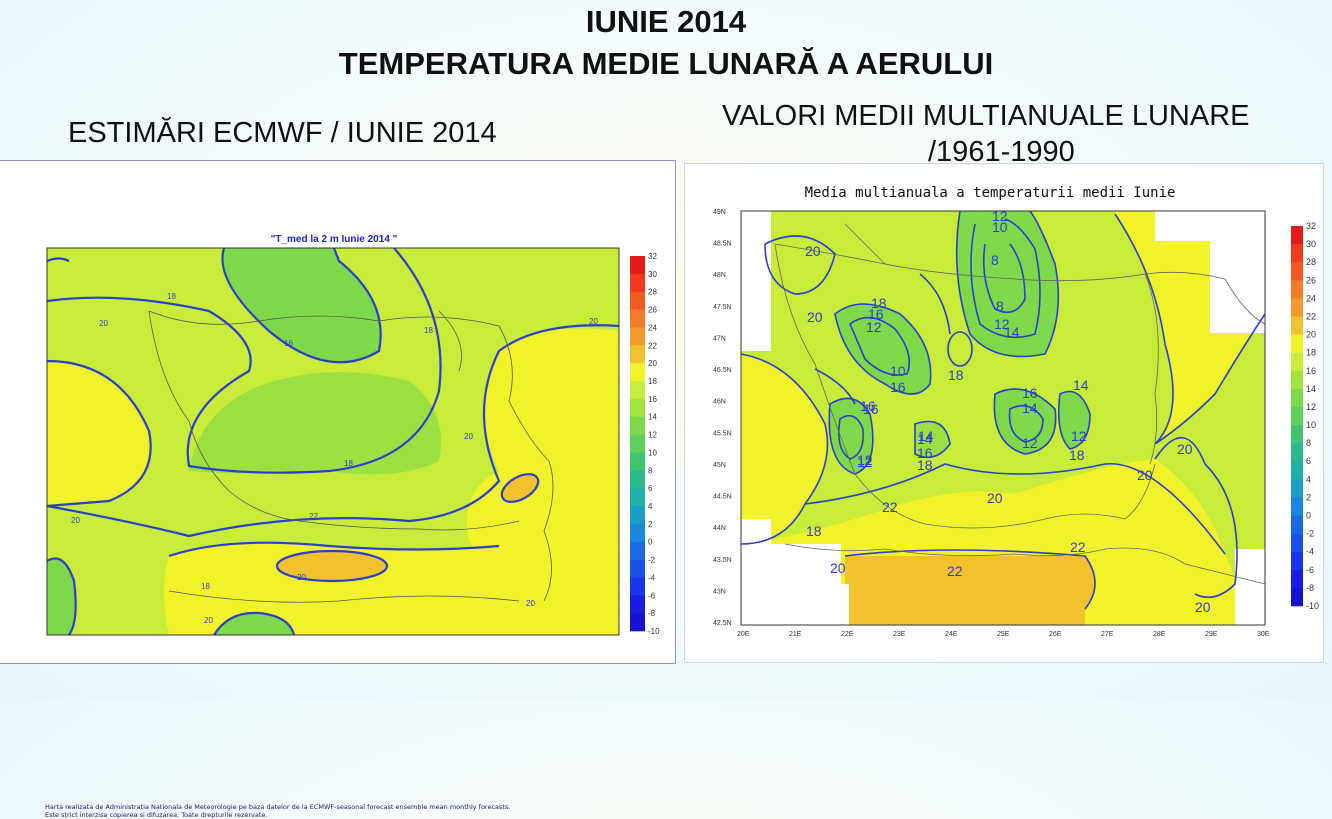 This screenshot has width=1332, height=819. Describe the element at coordinates (722, 623) in the screenshot. I see `latitude-tick-label: 42.5N` at that location.